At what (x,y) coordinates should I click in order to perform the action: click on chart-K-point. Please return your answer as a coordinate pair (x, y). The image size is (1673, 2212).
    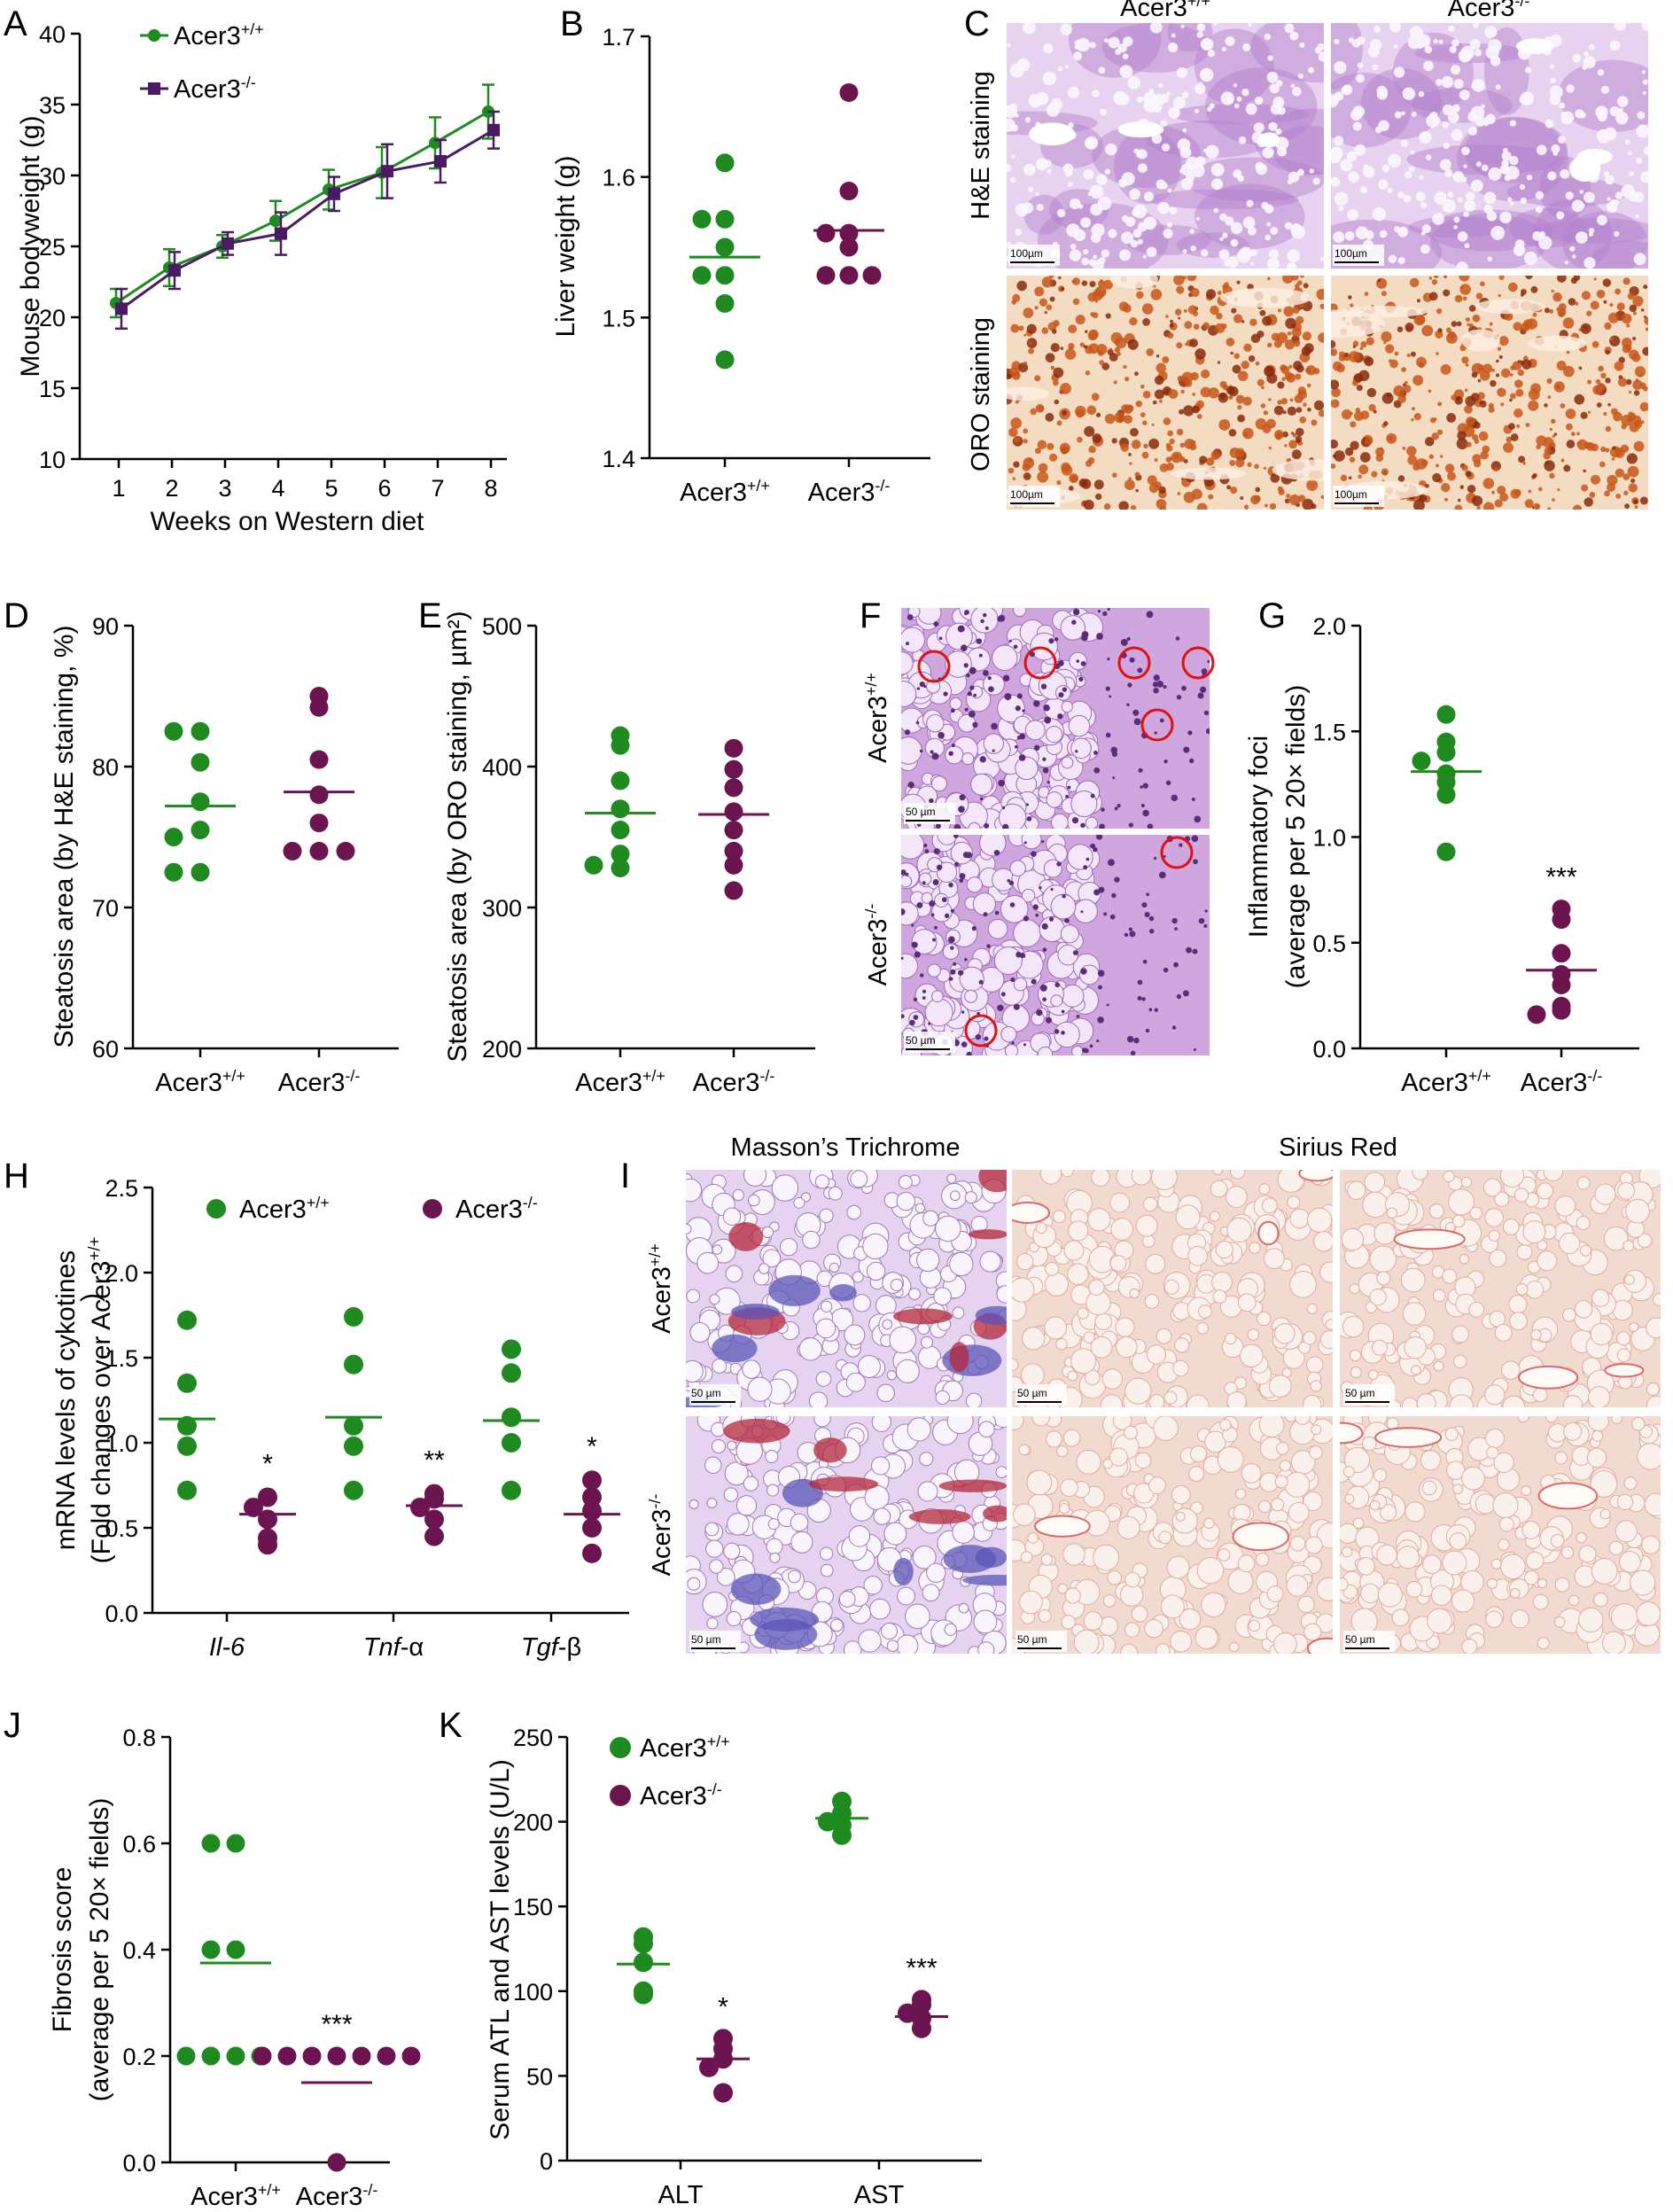
    Looking at the image, I should click on (709, 2067).